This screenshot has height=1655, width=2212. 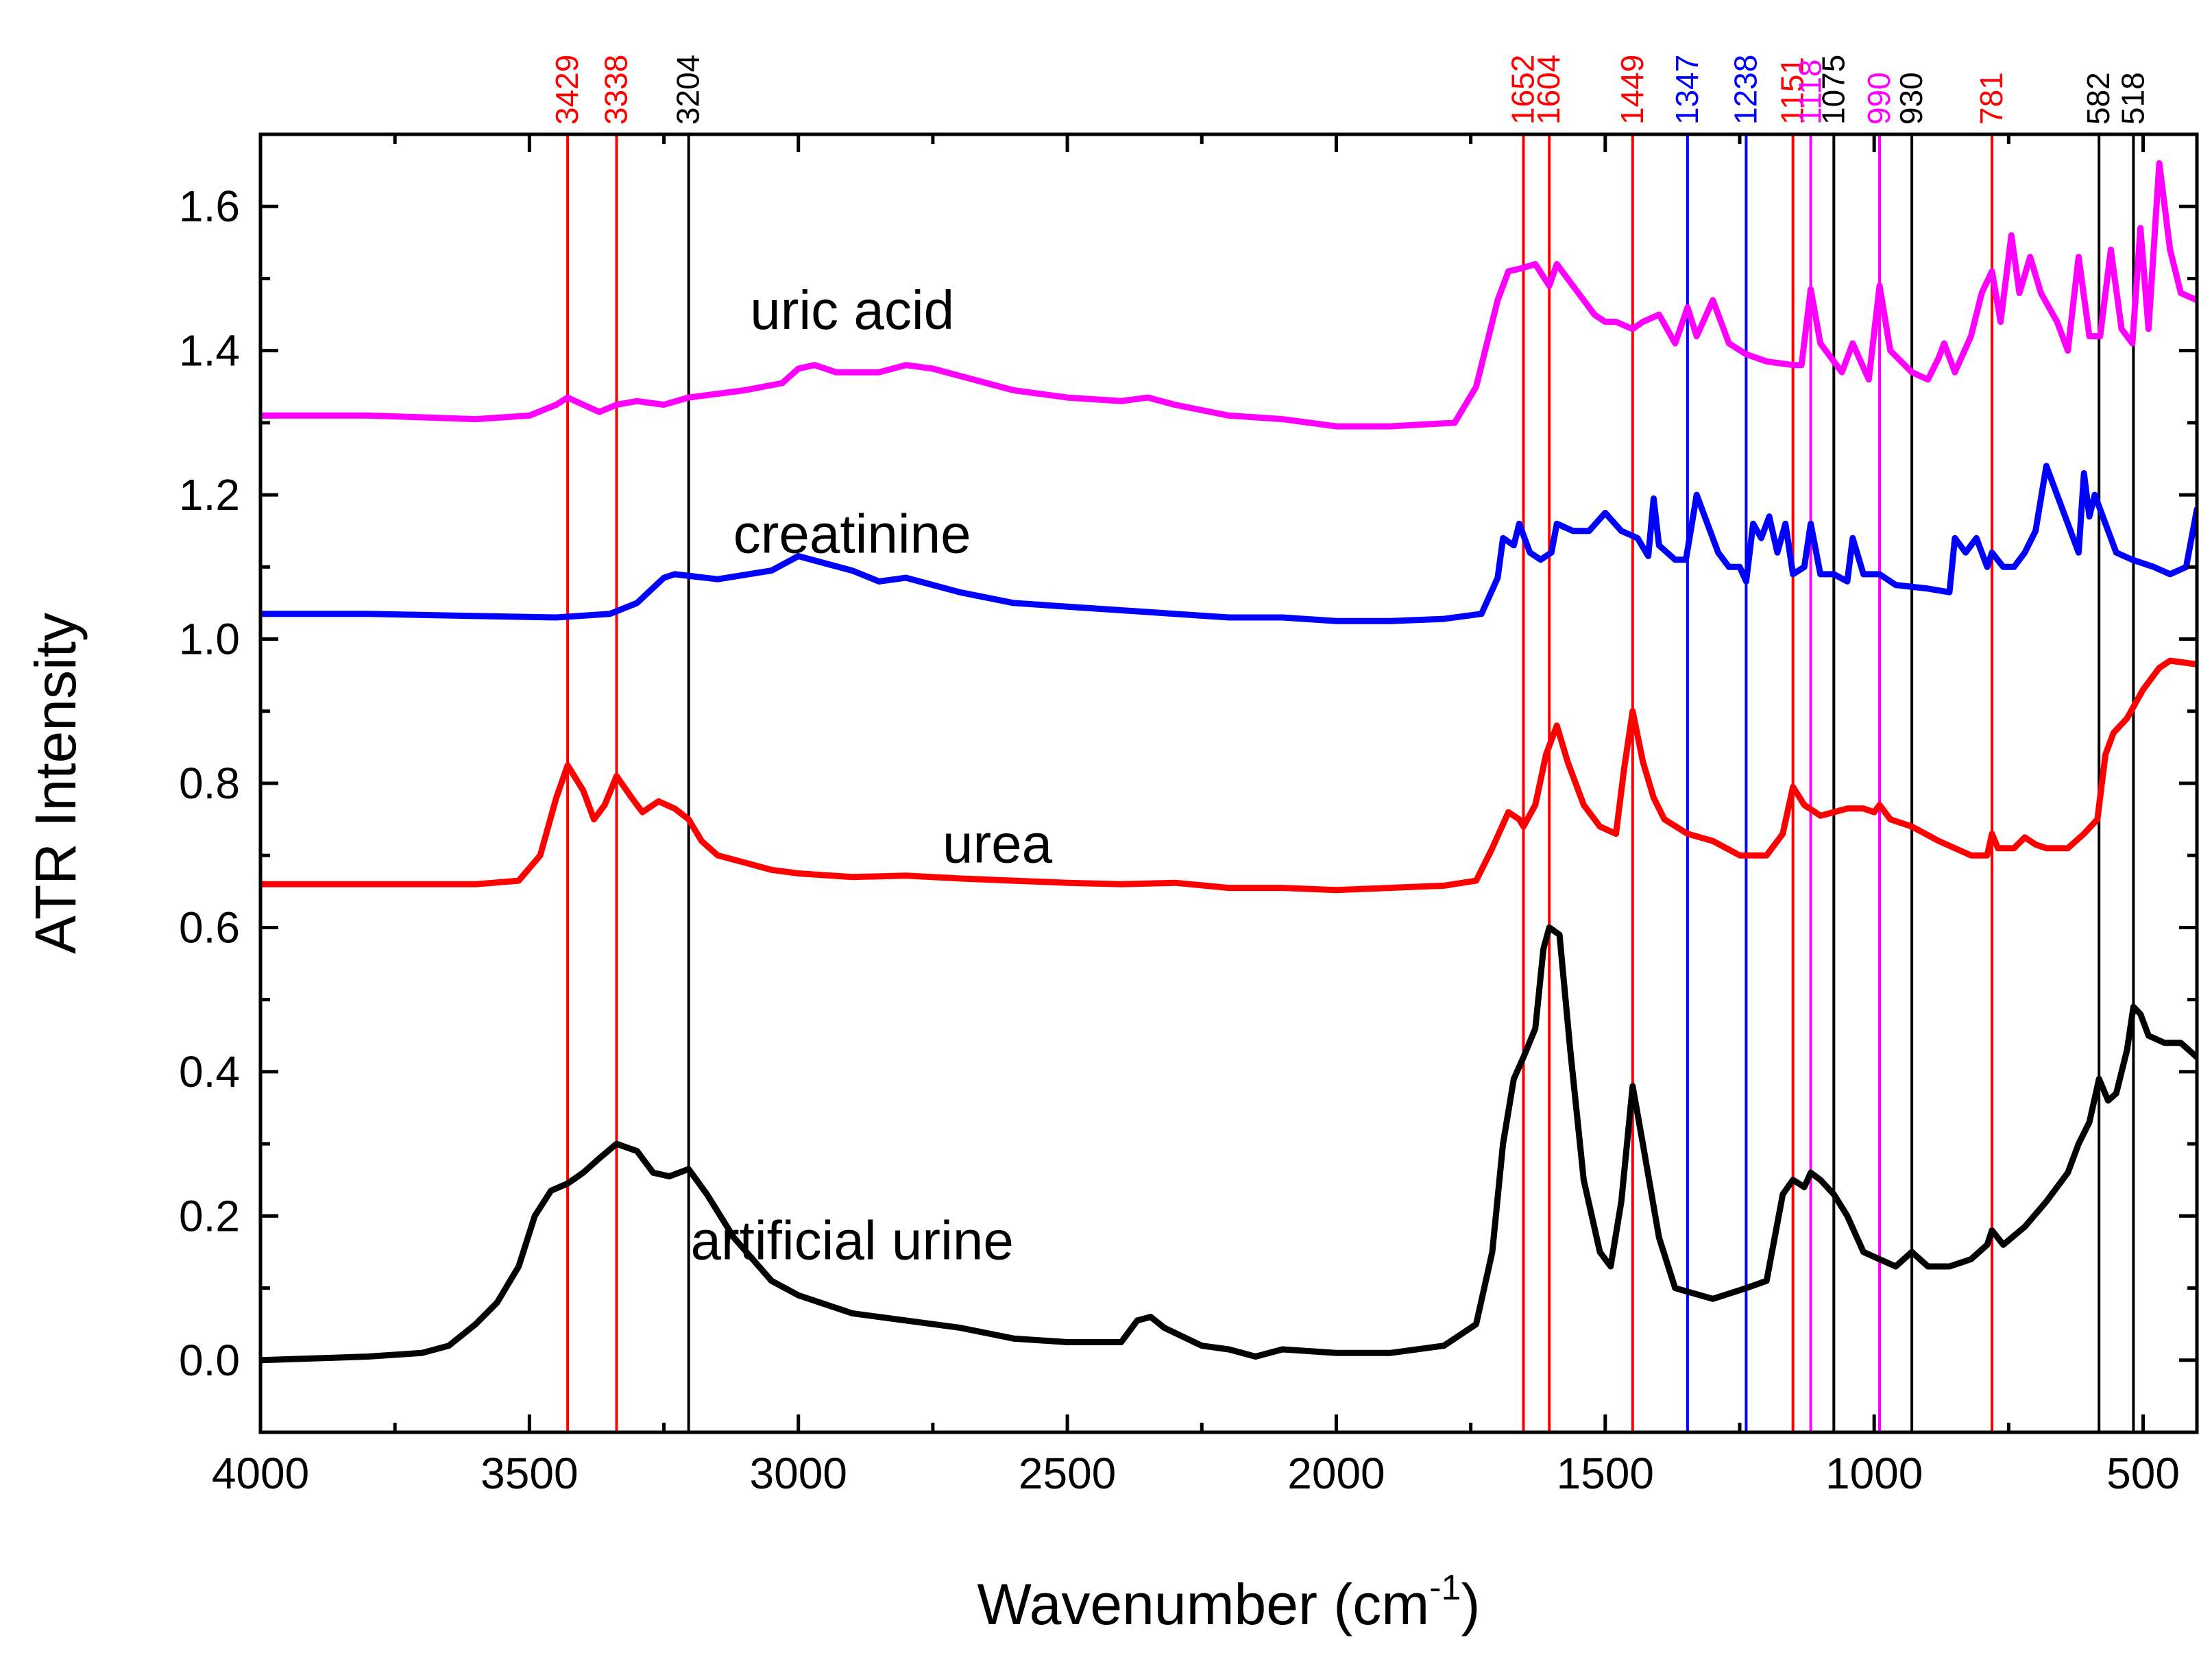 I want to click on x-tick-label-2500: 2500, so click(x=1067, y=1473).